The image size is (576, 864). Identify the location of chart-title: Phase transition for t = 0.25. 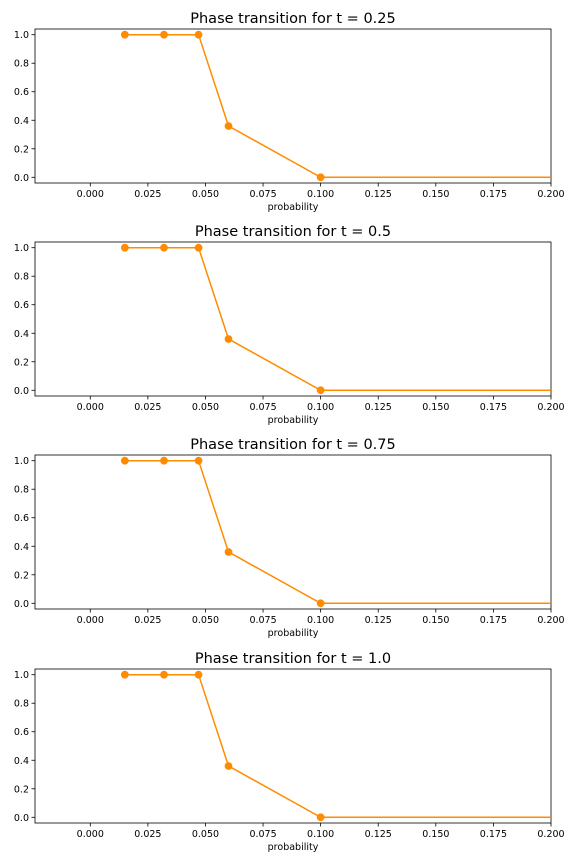
(292, 19).